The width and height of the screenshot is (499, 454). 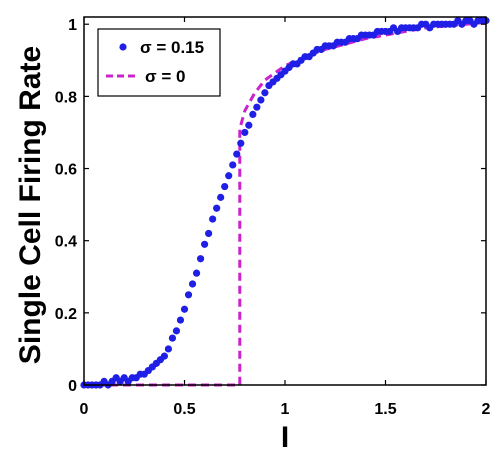 I want to click on y-tick-label: 0.8, so click(x=66, y=97).